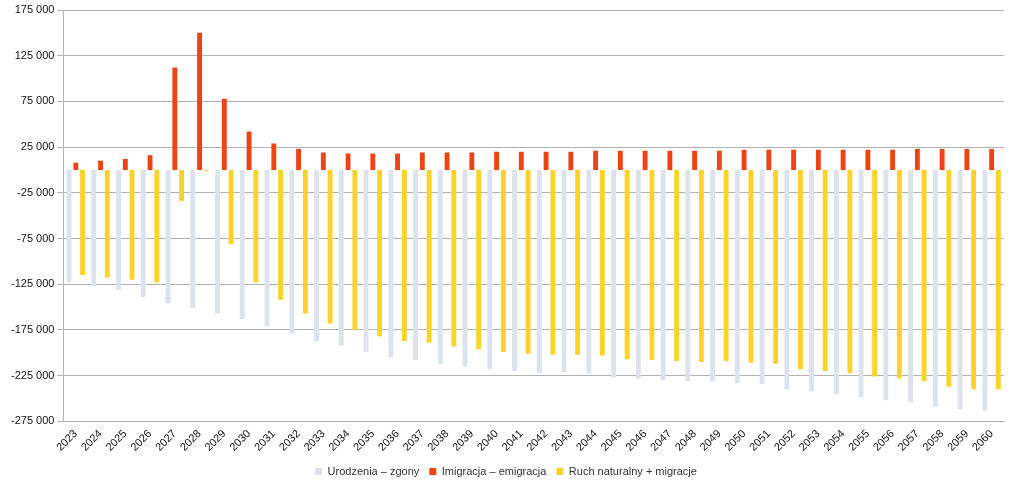  I want to click on legend-label: Imigracja – emigracja, so click(494, 470).